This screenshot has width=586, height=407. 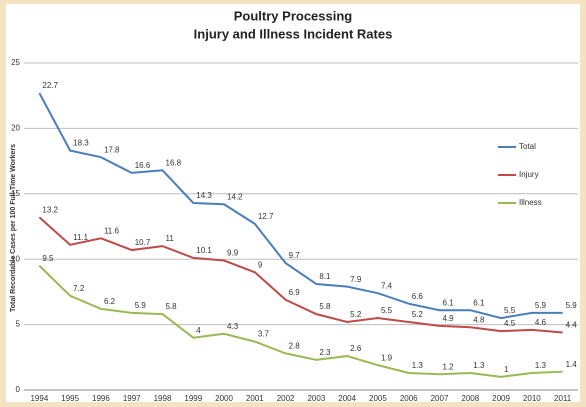 What do you see at coordinates (479, 319) in the screenshot?
I see `data-label: 4.8` at bounding box center [479, 319].